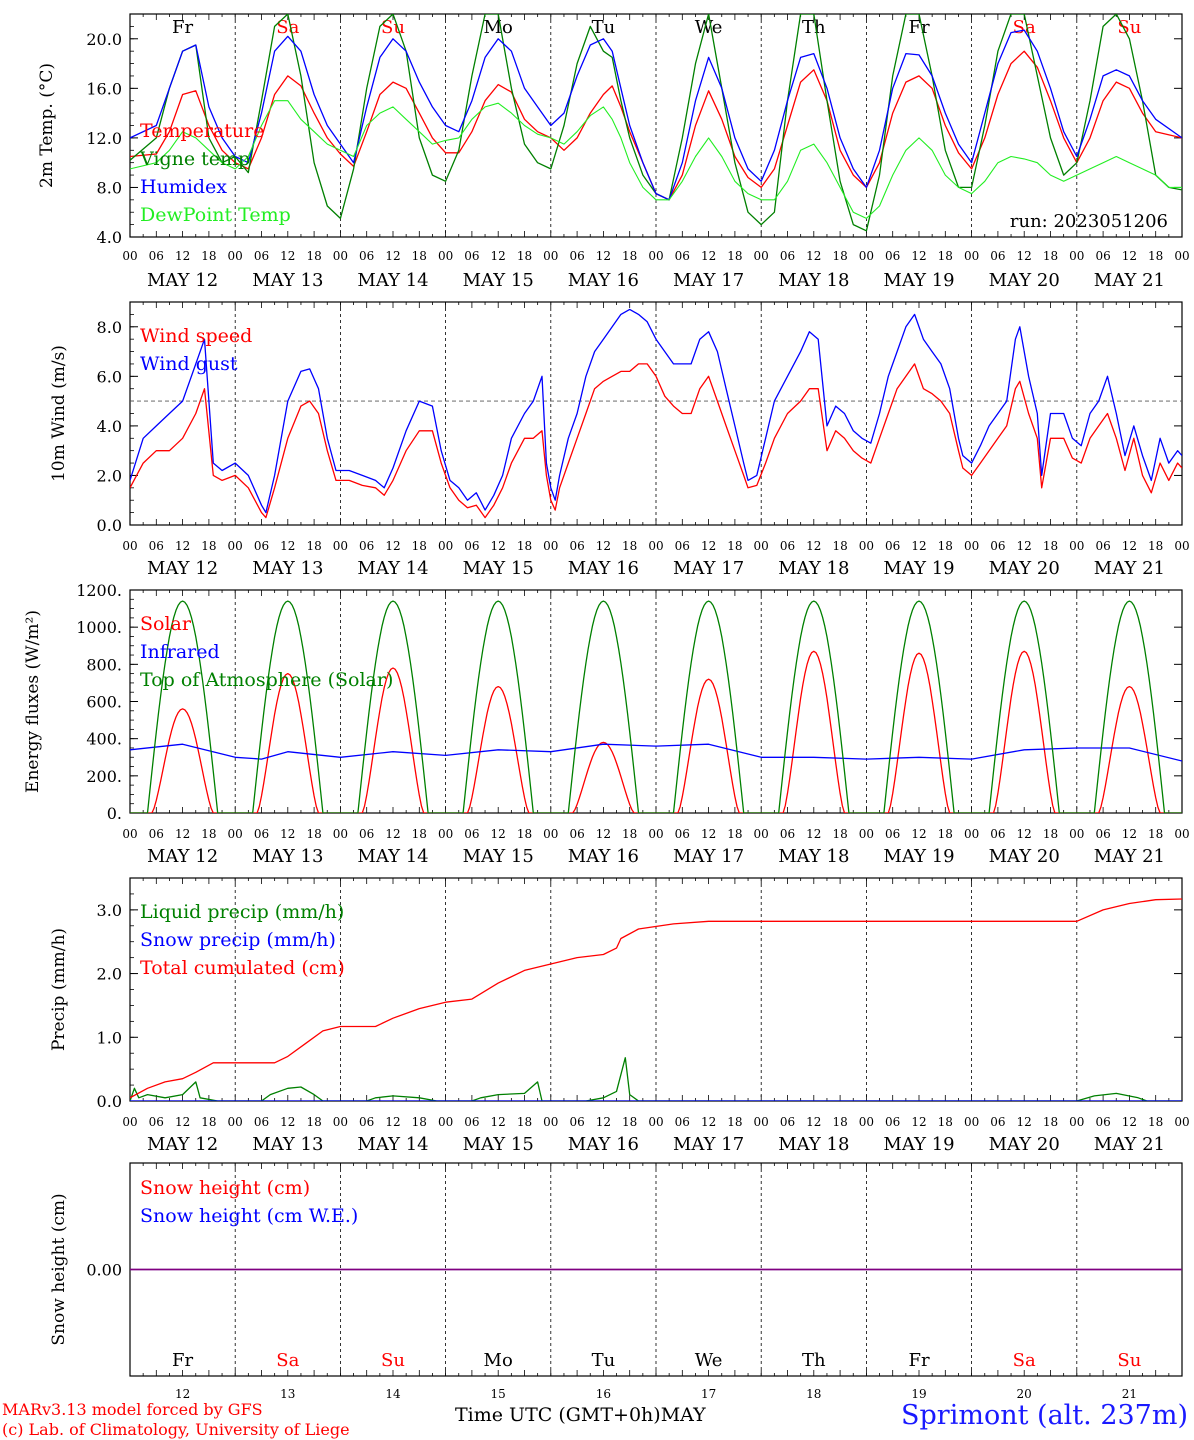 The height and width of the screenshot is (1440, 1194). What do you see at coordinates (182, 1394) in the screenshot?
I see `day-number-label: 12` at bounding box center [182, 1394].